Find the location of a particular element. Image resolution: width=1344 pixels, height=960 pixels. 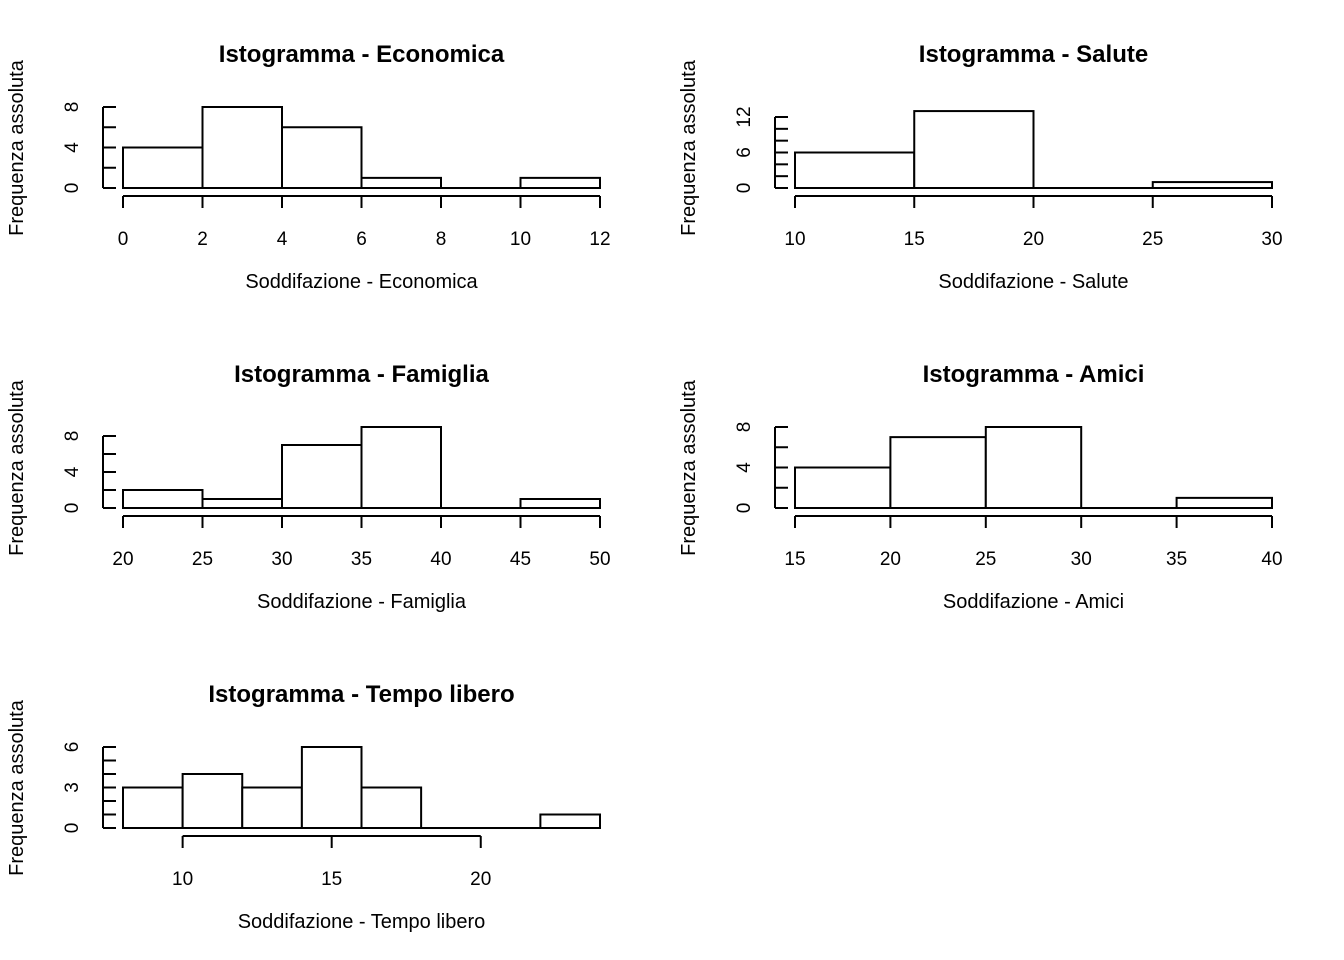

x-tick-label: 6 is located at coordinates (361, 239).